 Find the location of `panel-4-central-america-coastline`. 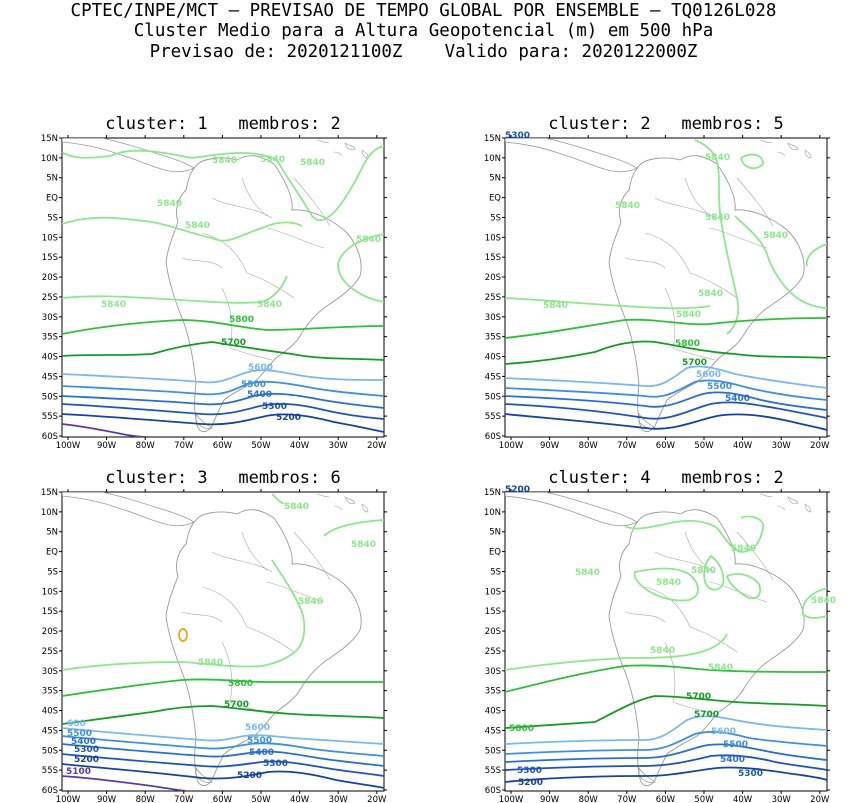

panel-4-central-america-coastline is located at coordinates (571, 509).